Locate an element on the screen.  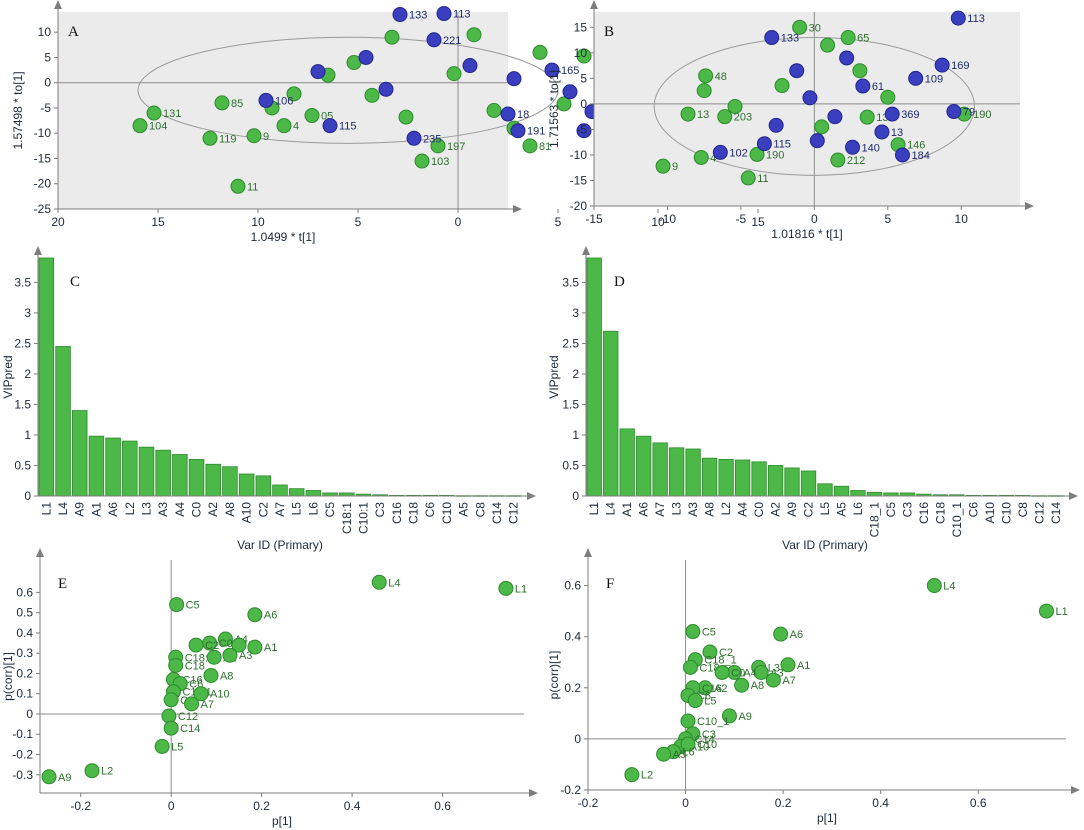
y-tick-label: 1.5 is located at coordinates (570, 404).